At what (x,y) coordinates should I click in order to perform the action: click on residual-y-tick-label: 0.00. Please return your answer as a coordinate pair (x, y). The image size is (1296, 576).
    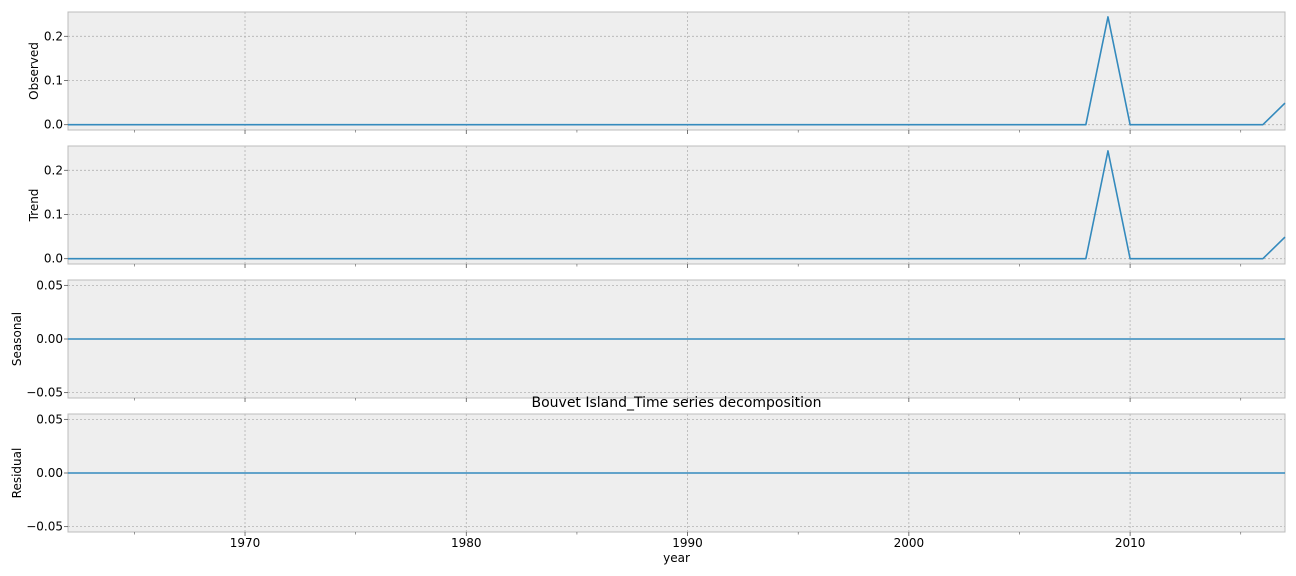
    Looking at the image, I should click on (49, 473).